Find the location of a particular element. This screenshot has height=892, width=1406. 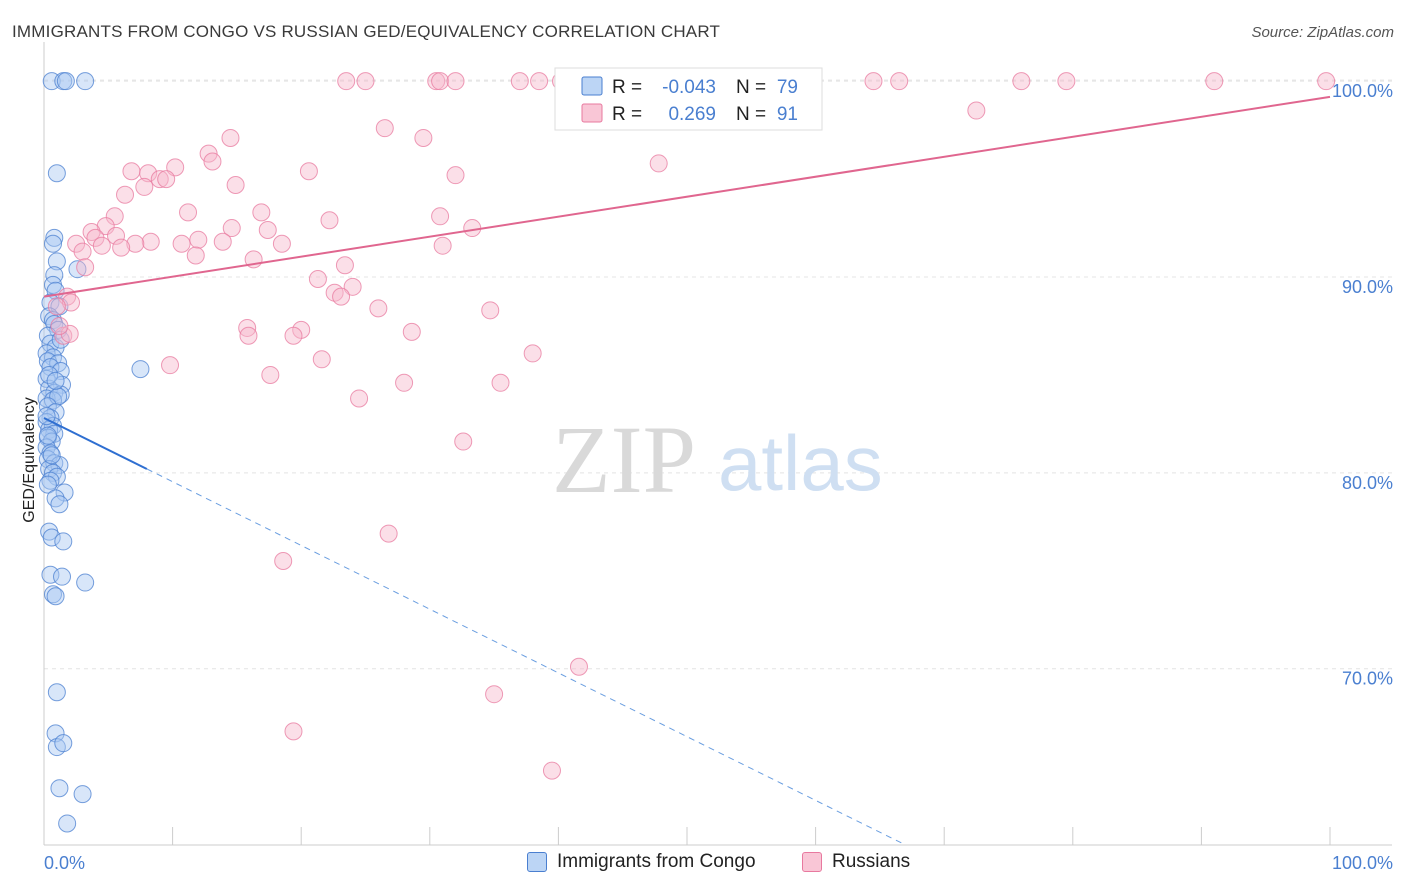

watermark-zip: ZIP is located at coordinates (624, 459).